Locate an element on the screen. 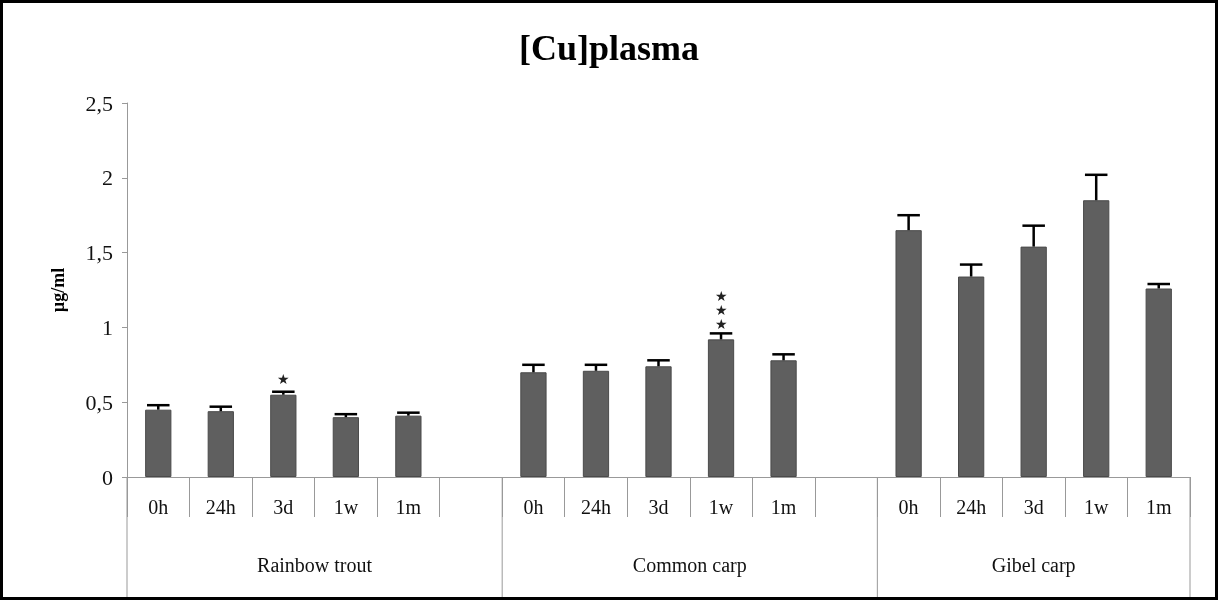 This screenshot has height=600, width=1218. y-axis-title: µg/ml is located at coordinates (58, 290).